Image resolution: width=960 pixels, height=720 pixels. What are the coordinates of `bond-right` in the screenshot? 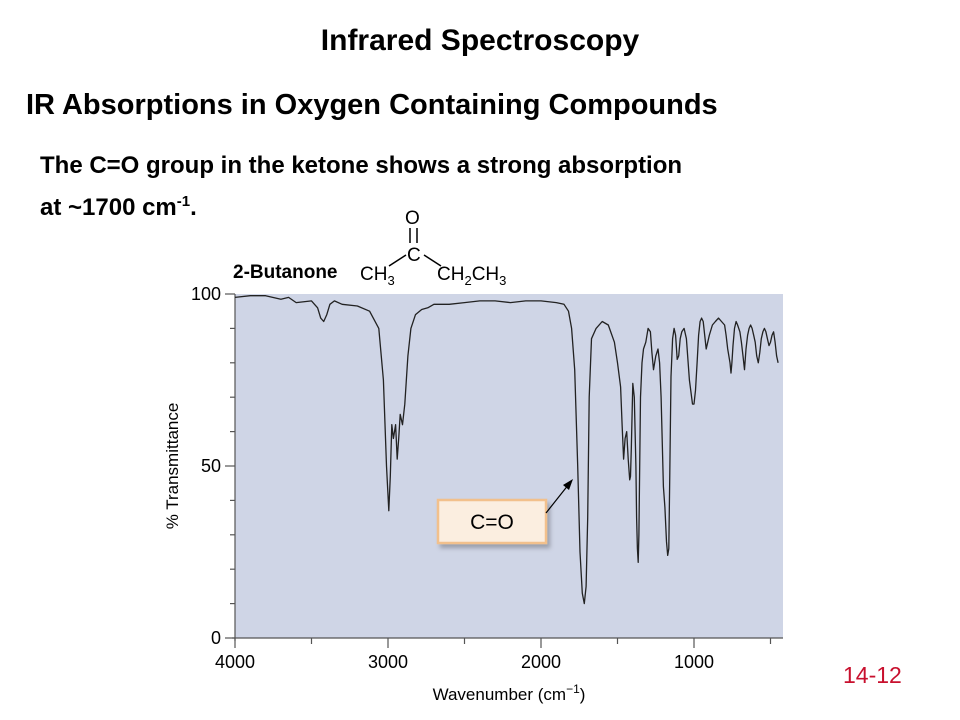 It's located at (432, 260).